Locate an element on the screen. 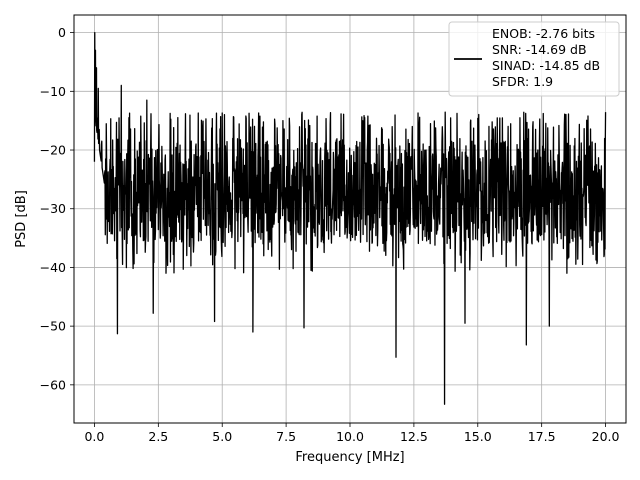 This screenshot has width=640, height=480. y-tick-label: −50 is located at coordinates (53, 326).